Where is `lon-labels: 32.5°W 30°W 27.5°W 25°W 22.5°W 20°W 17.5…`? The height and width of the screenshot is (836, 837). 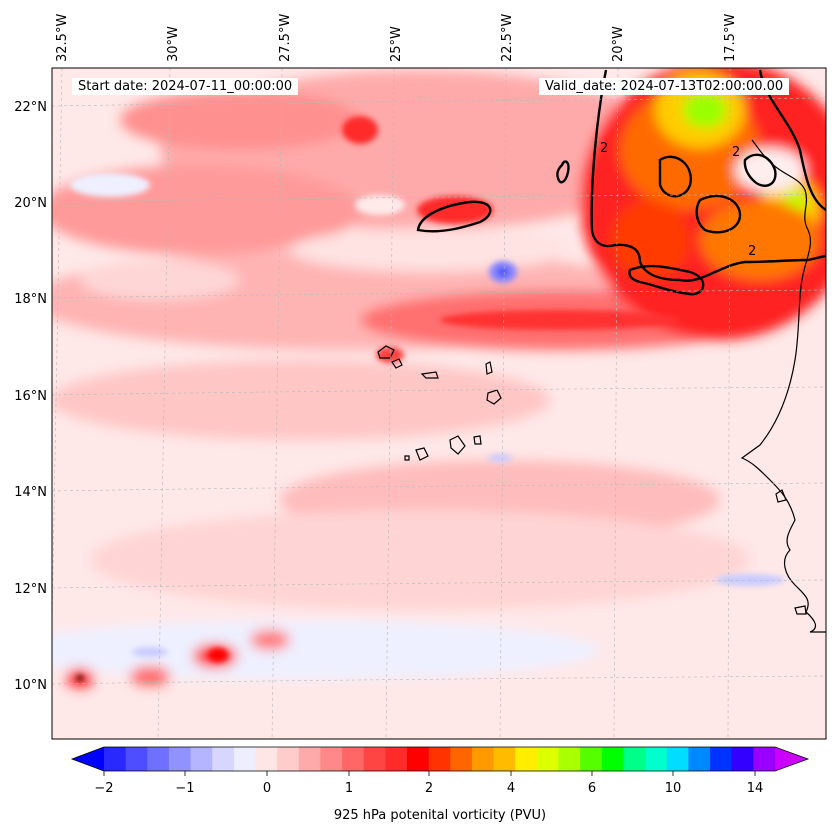
lon-labels: 32.5°W 30°W 27.5°W 25°W 22.5°W 20°W 17.5… is located at coordinates (396, 38).